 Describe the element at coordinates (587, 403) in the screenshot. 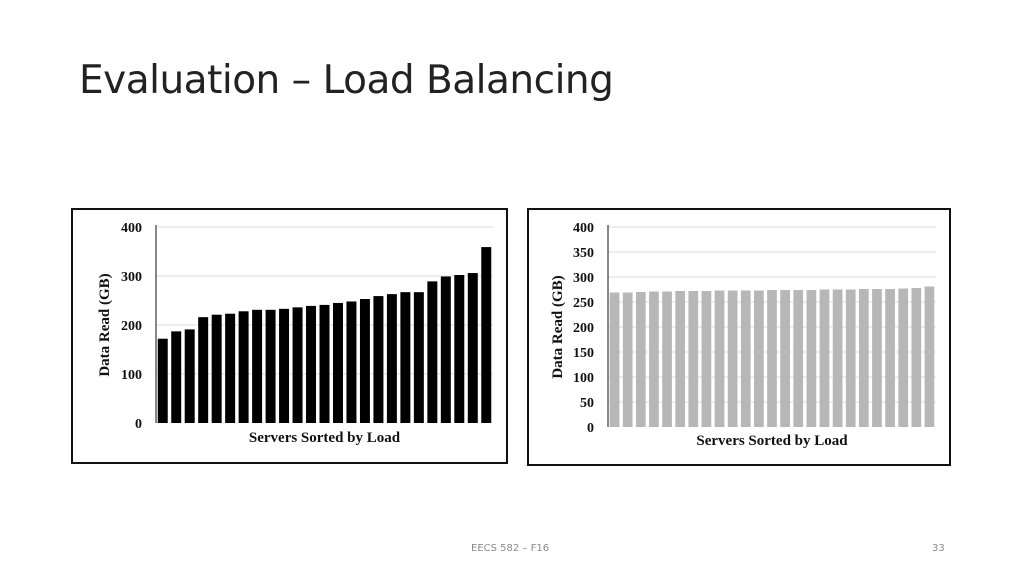

I see `y-tick-label: 50` at that location.